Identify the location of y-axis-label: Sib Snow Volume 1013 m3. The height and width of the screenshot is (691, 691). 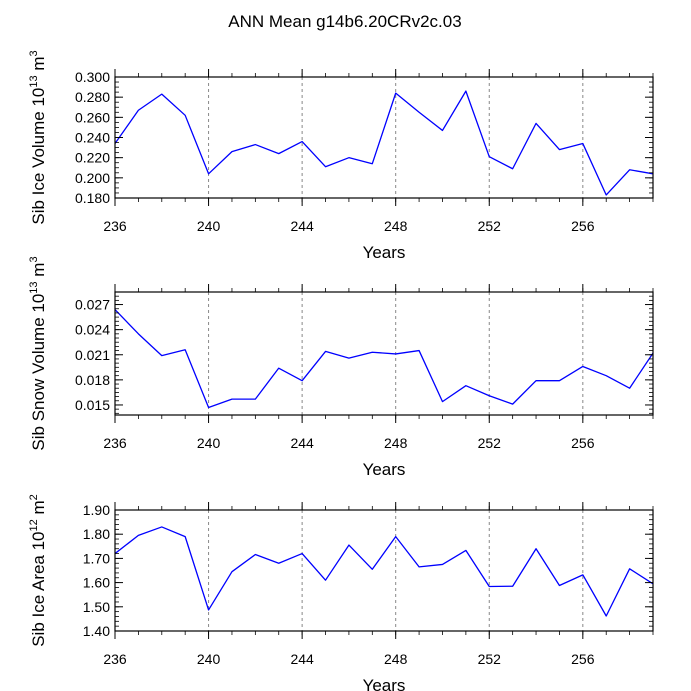
(38, 353).